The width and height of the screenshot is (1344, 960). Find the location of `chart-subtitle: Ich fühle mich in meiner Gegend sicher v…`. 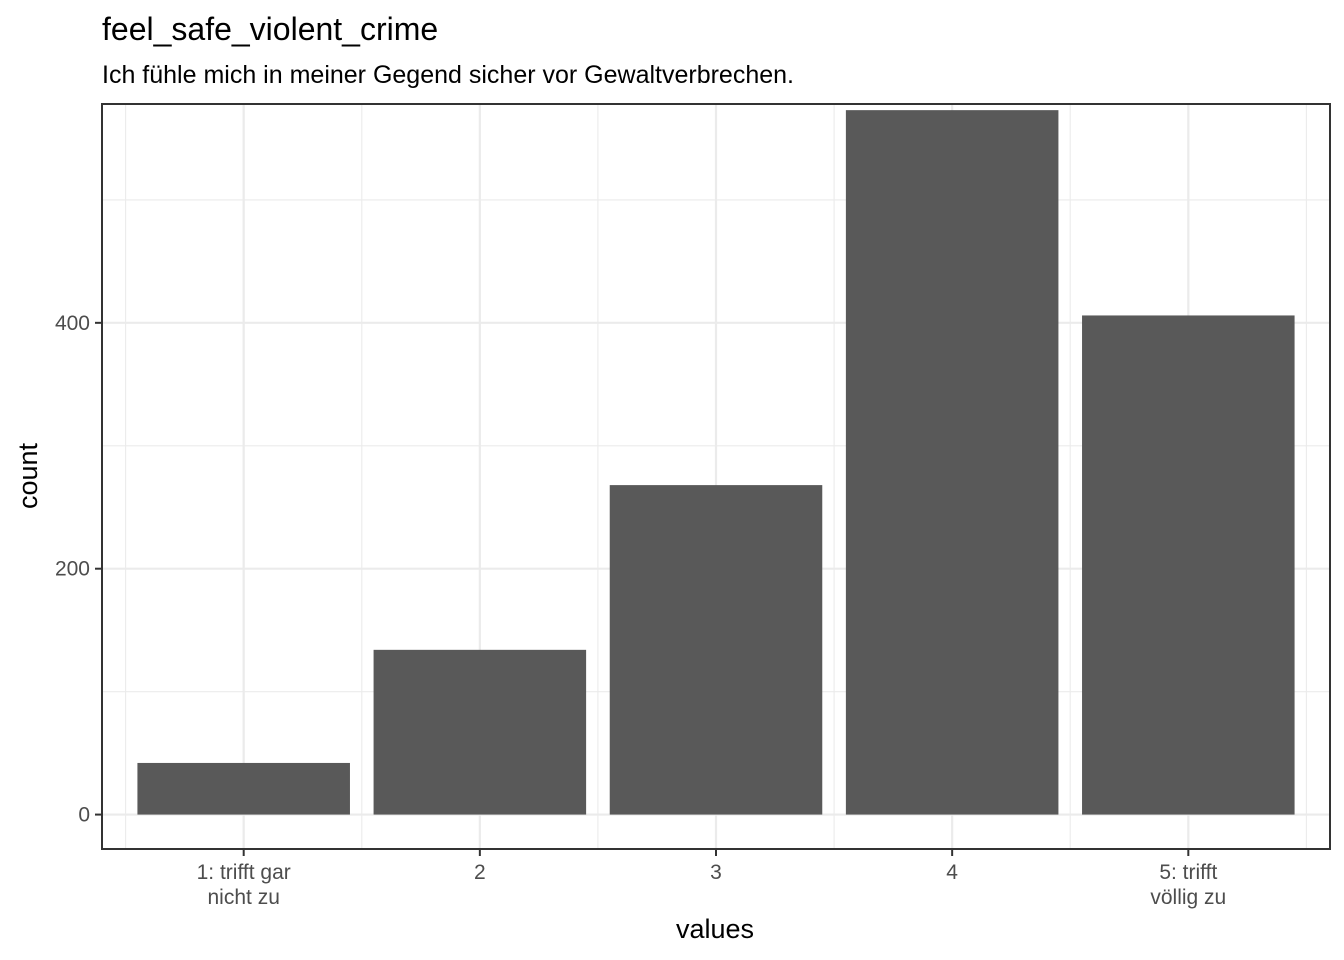

chart-subtitle: Ich fühle mich in meiner Gegend sicher v… is located at coordinates (448, 75).